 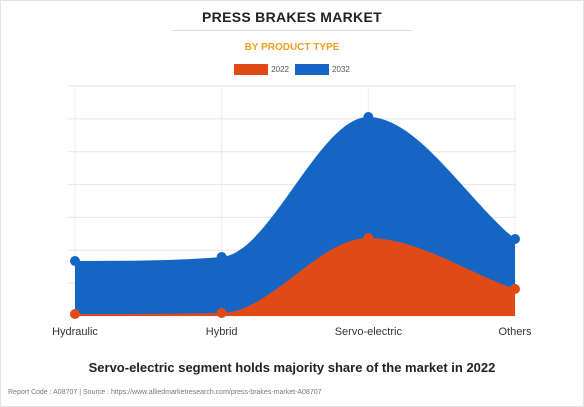 What do you see at coordinates (515, 332) in the screenshot?
I see `x-tick-label-others: Others` at bounding box center [515, 332].